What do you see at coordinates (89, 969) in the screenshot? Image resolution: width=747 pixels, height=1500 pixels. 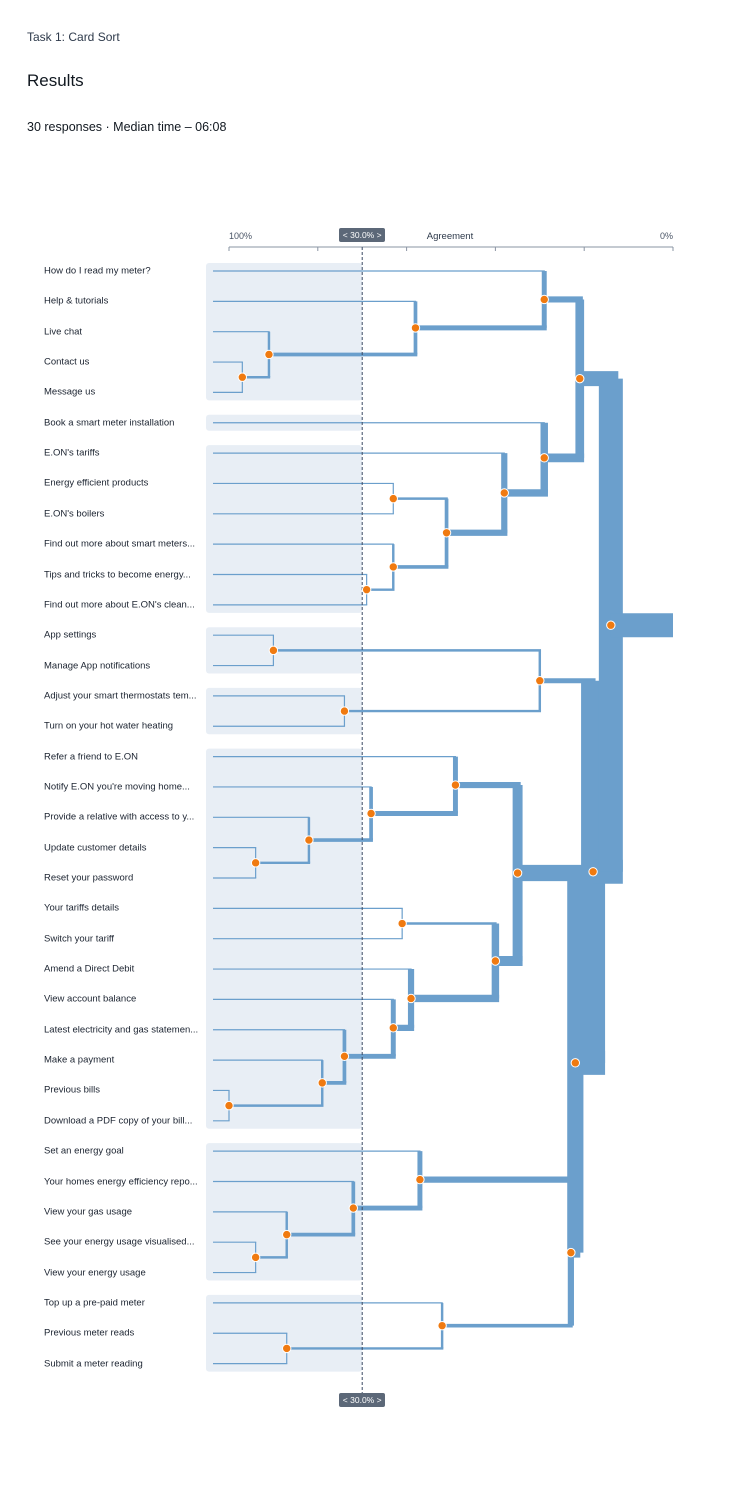 I see `card-label: Amend a Direct Debit` at bounding box center [89, 969].